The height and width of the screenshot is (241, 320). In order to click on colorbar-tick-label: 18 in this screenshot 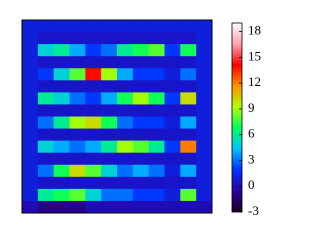, I will do `click(254, 30)`.